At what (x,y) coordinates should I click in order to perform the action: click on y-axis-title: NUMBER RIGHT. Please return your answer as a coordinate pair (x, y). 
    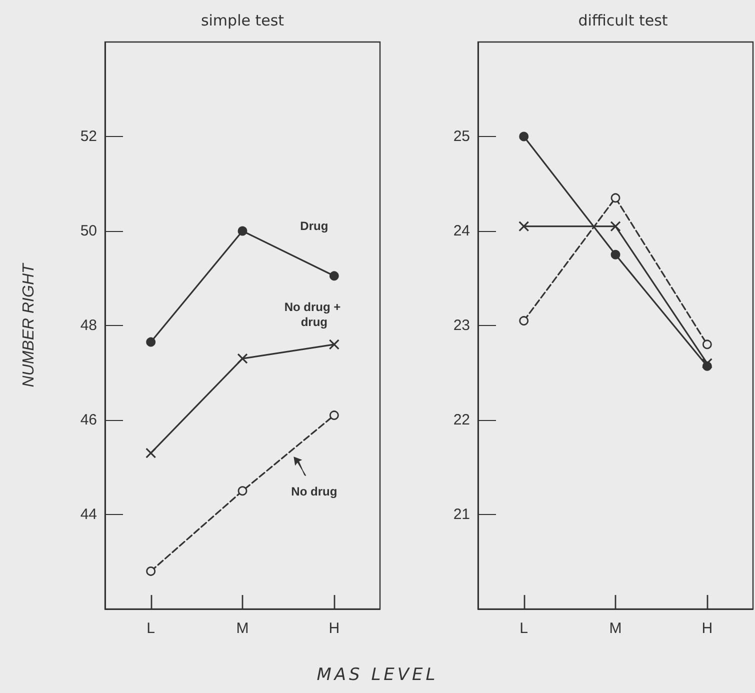
    Looking at the image, I should click on (29, 325).